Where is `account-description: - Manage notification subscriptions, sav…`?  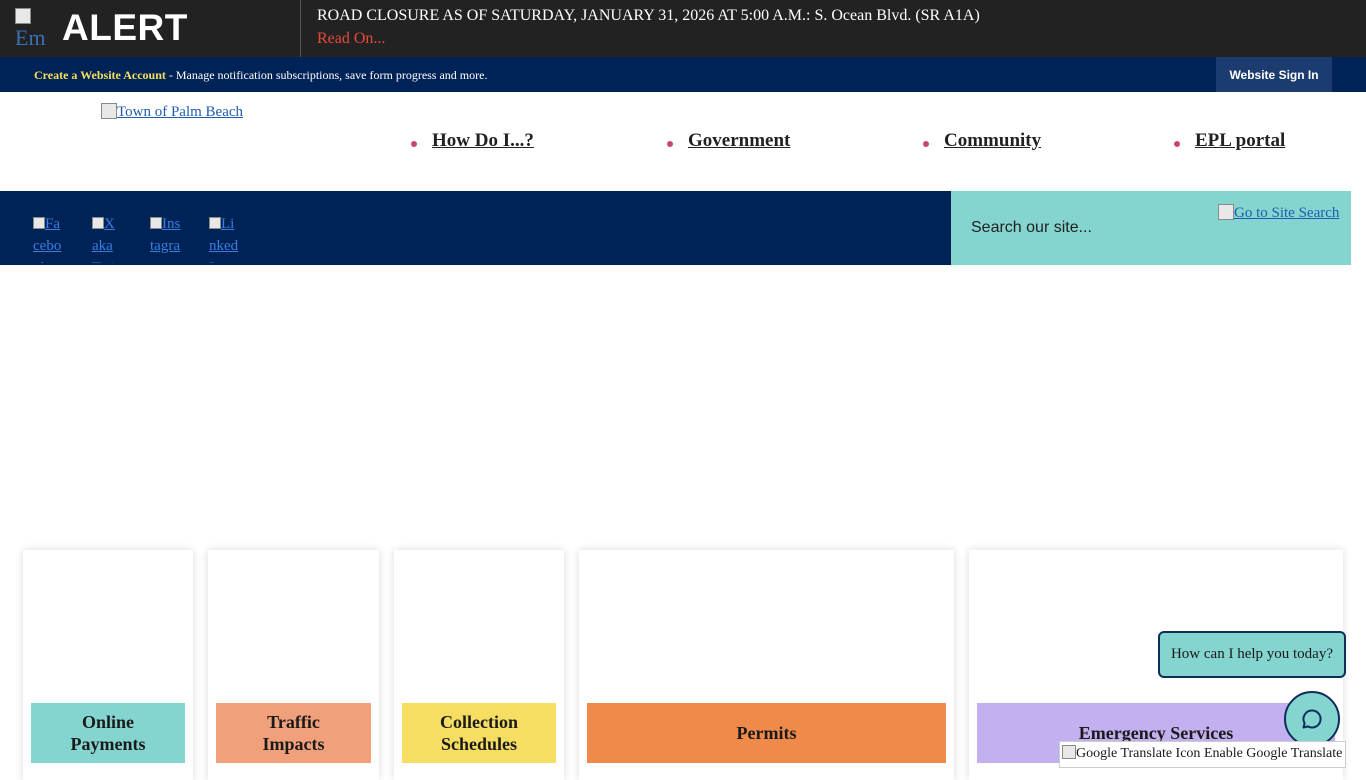
account-description: - Manage notification subscriptions, sav… is located at coordinates (326, 75).